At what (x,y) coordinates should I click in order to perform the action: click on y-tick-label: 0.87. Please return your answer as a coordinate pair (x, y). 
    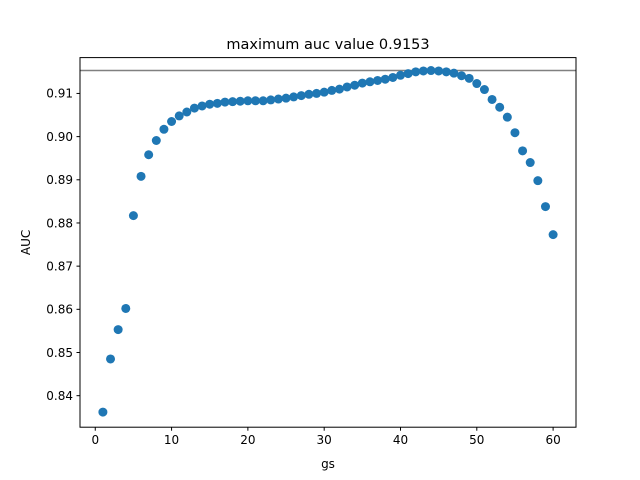
    Looking at the image, I should click on (59, 266).